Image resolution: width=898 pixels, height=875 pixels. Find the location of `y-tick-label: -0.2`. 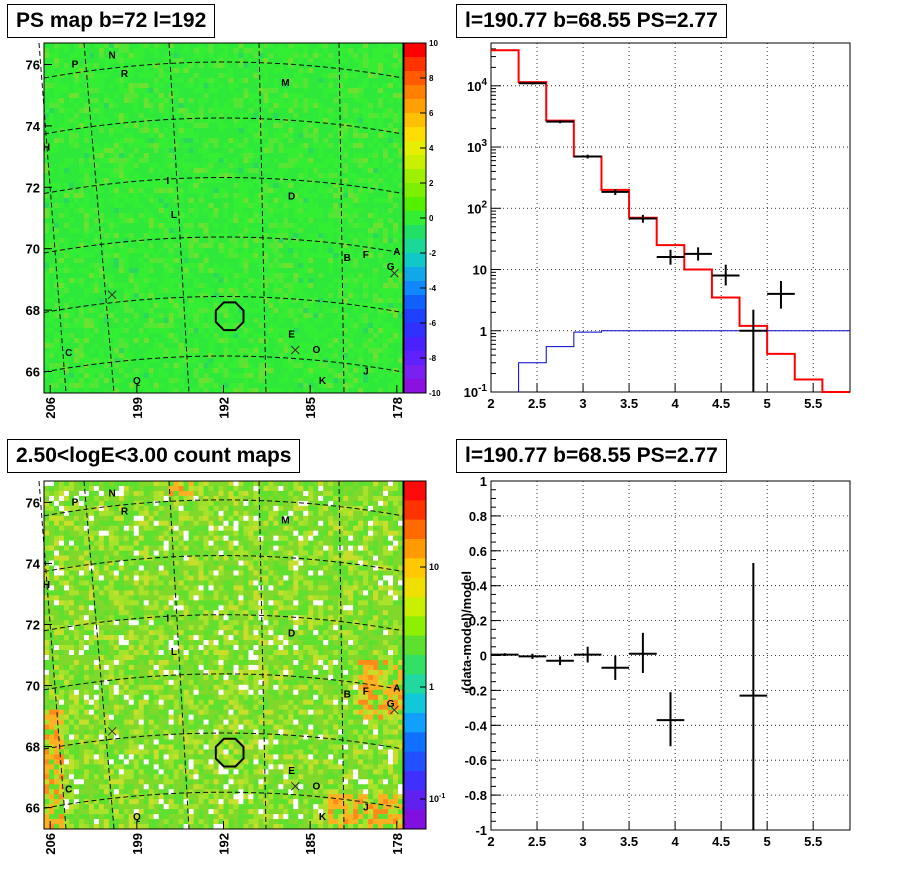

y-tick-label: -0.2 is located at coordinates (476, 690).